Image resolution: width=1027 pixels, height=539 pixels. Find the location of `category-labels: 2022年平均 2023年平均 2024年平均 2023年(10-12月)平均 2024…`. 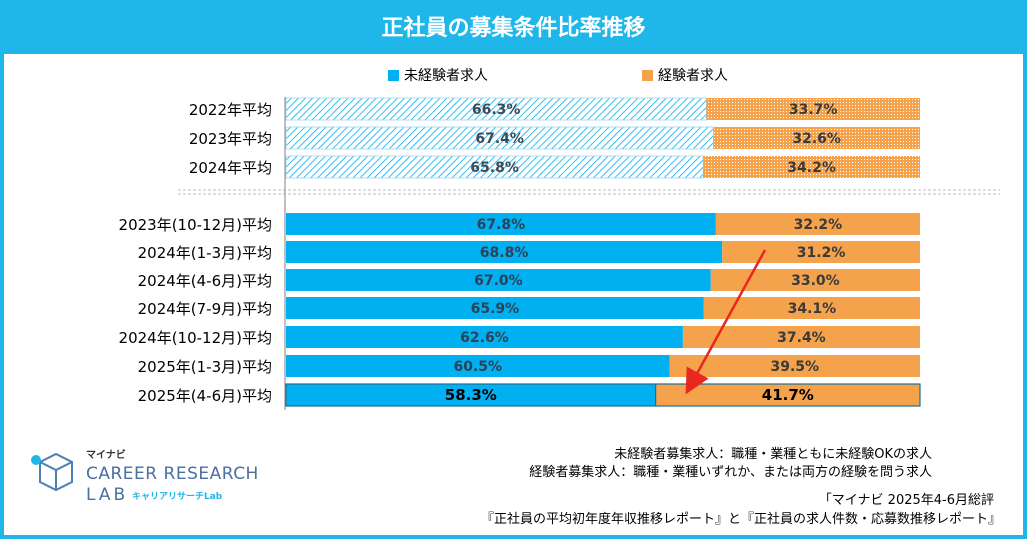

category-labels: 2022年平均 2023年平均 2024年平均 2023年(10-12月)平均 2024… is located at coordinates (195, 253).